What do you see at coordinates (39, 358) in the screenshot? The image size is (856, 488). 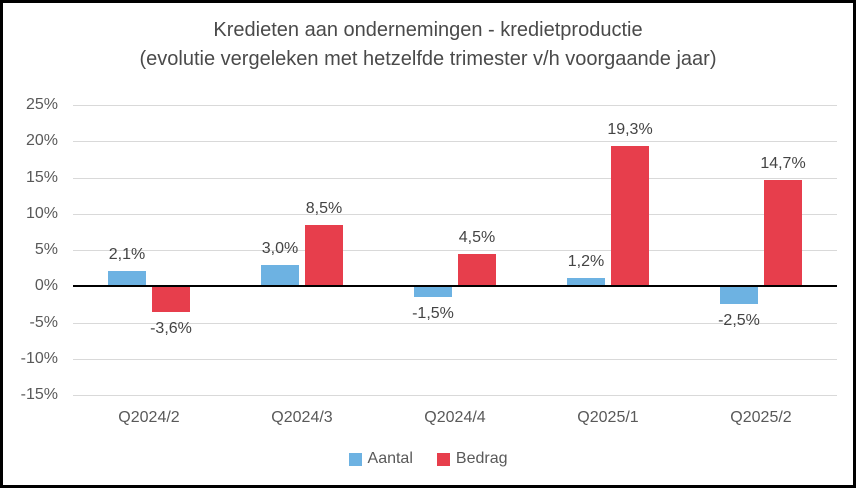 I see `y-tick-label: -10%` at bounding box center [39, 358].